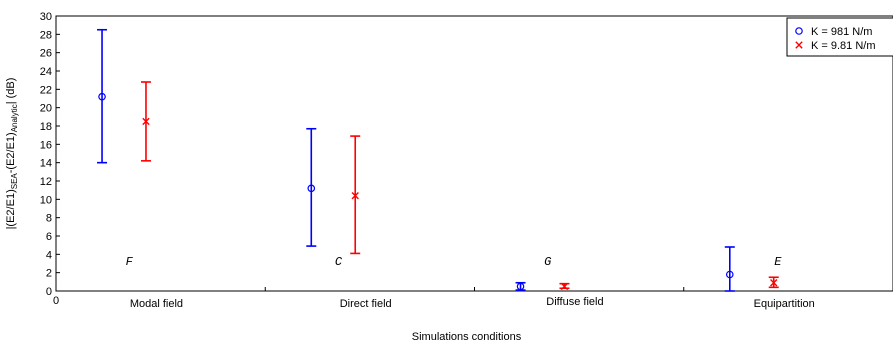 This screenshot has height=343, width=893. Describe the element at coordinates (46, 72) in the screenshot. I see `y-tick-label: 24` at that location.